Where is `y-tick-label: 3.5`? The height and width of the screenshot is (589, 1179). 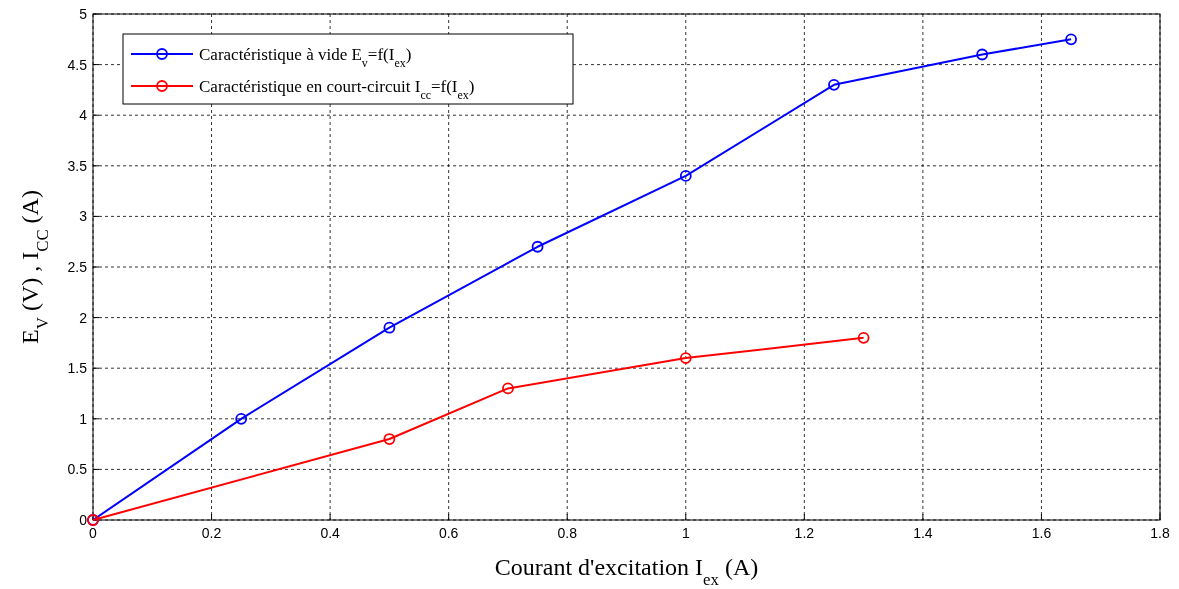 y-tick-label: 3.5 is located at coordinates (77, 165).